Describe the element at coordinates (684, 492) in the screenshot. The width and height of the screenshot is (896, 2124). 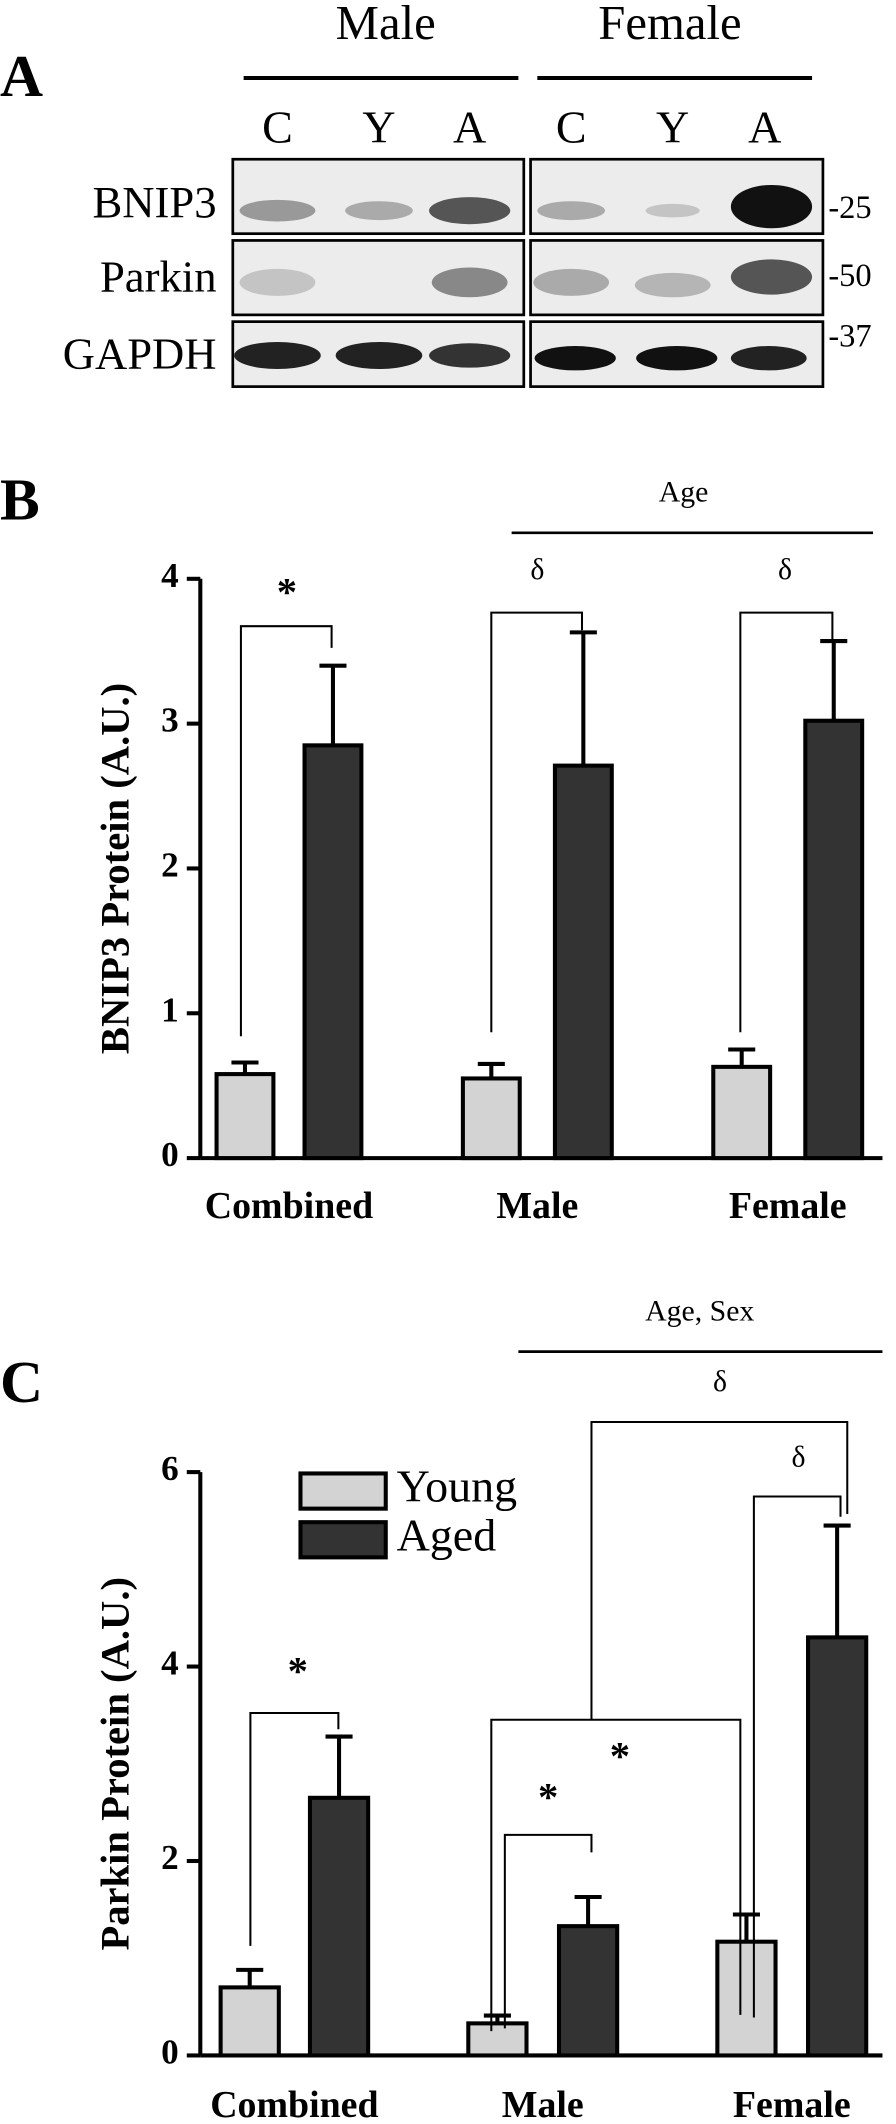
I see `factor-label: Age` at that location.